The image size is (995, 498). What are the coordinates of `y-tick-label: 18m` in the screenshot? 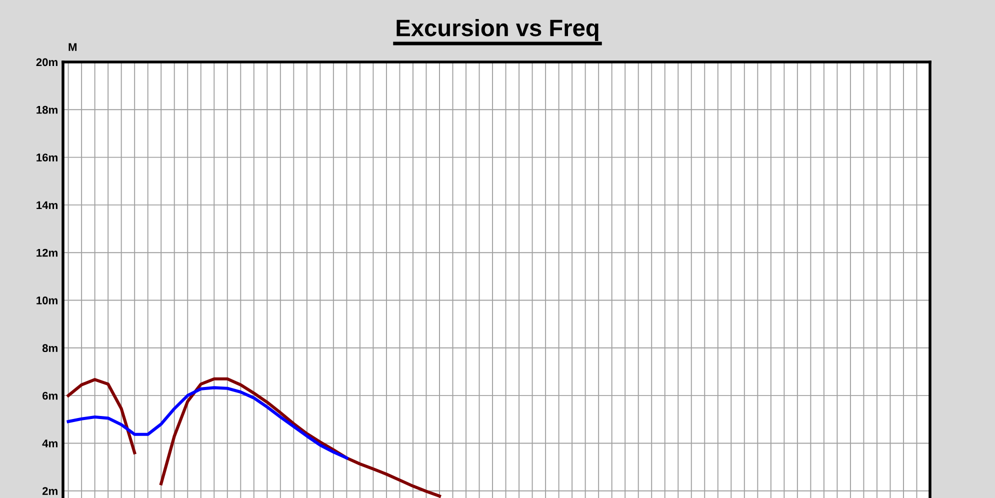 It's located at (47, 110).